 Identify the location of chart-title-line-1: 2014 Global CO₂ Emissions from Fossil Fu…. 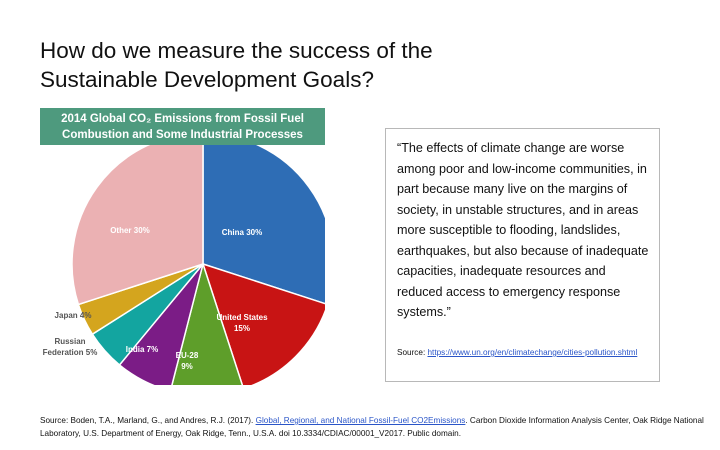
(182, 119).